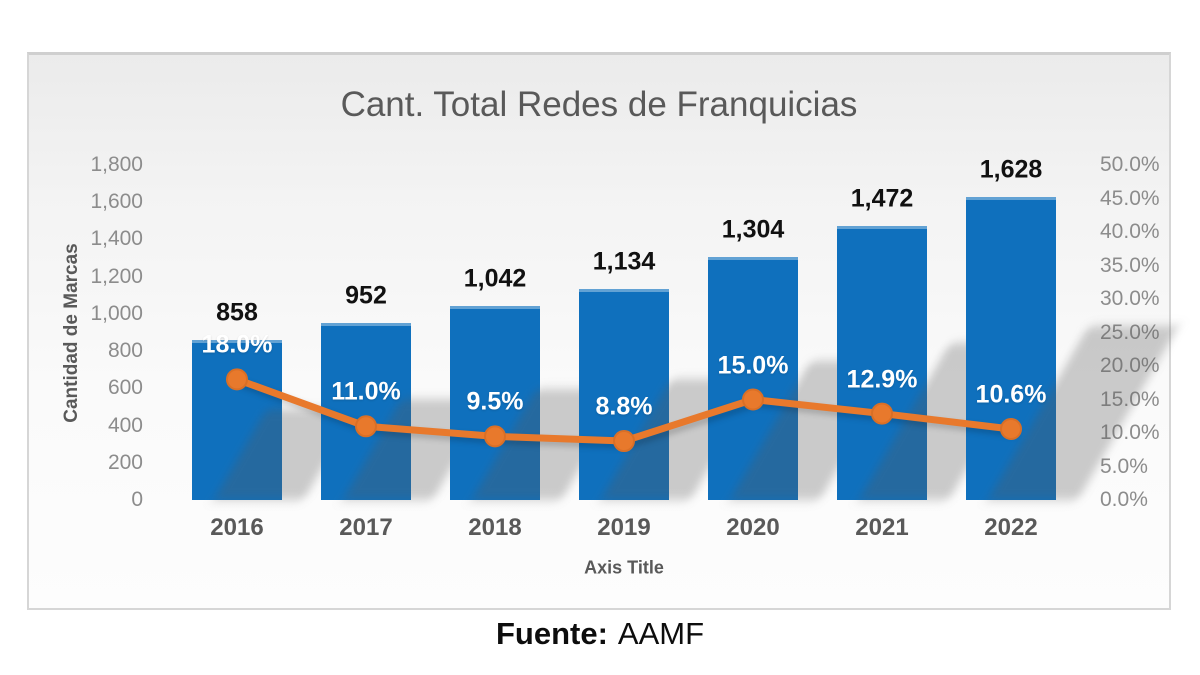  I want to click on right-y-tick: 45.0%, so click(1130, 198).